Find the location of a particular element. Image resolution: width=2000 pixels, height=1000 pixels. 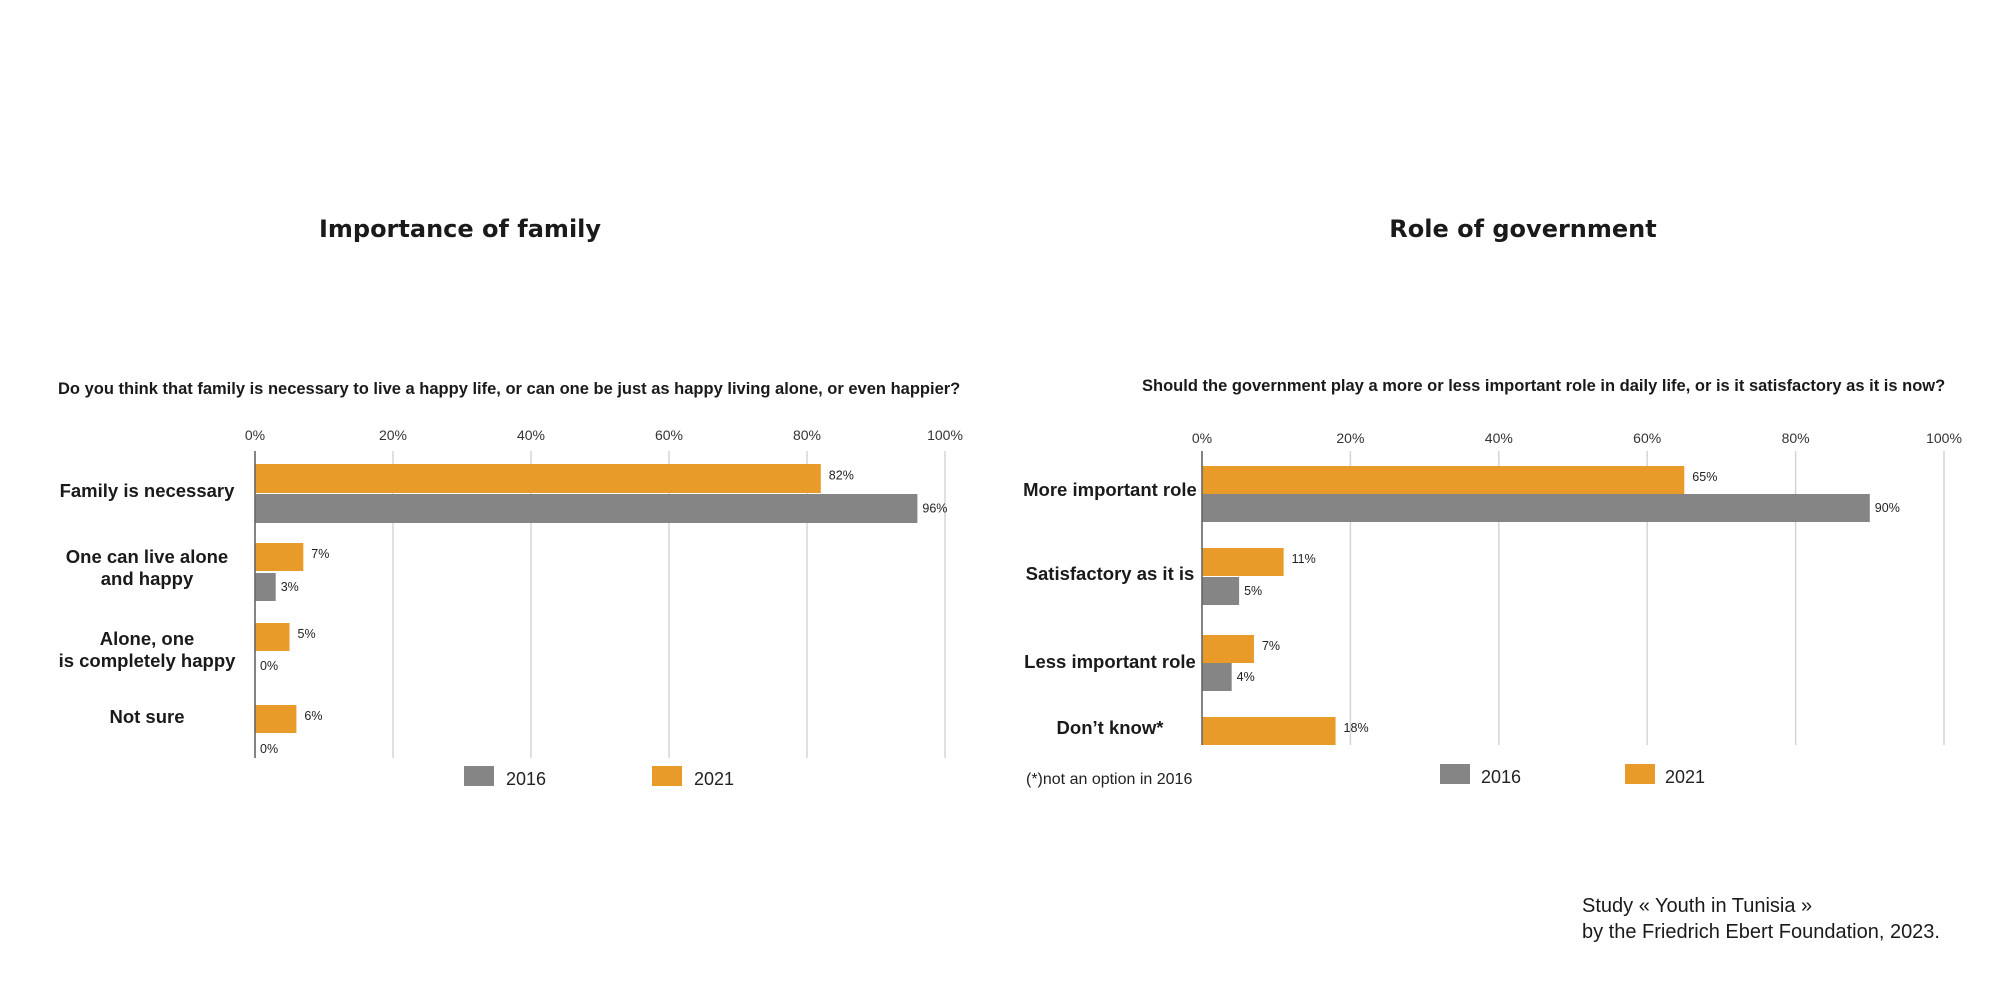

data-label-2021: 5% is located at coordinates (307, 634).